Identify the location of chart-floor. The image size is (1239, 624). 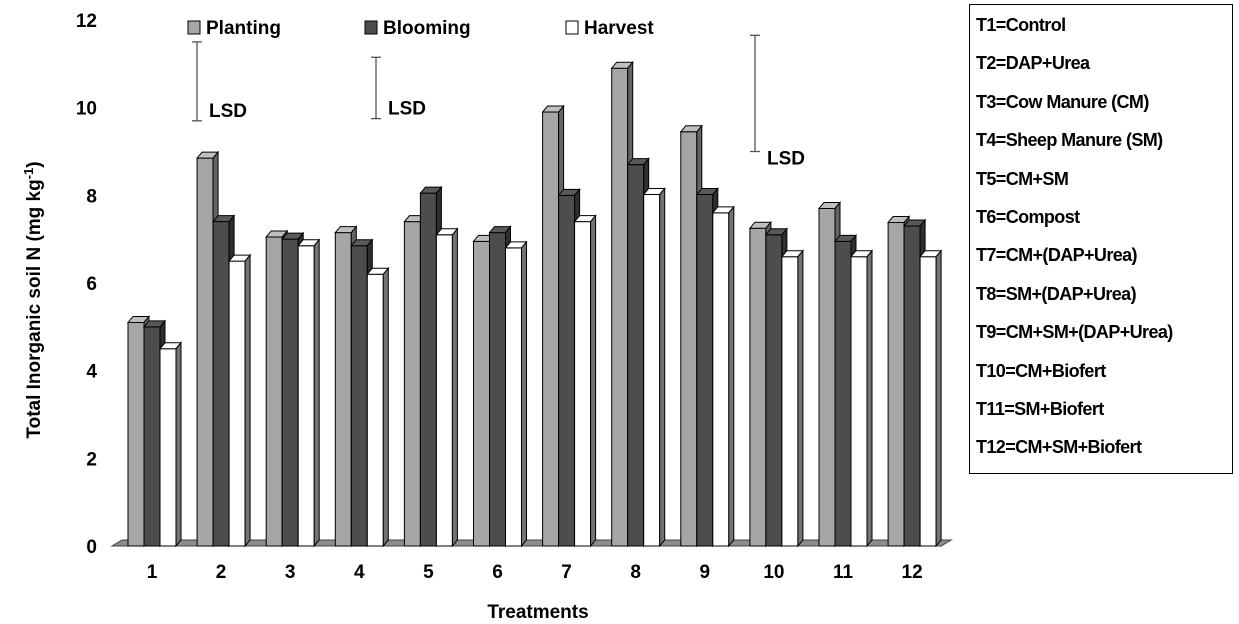
(532, 543).